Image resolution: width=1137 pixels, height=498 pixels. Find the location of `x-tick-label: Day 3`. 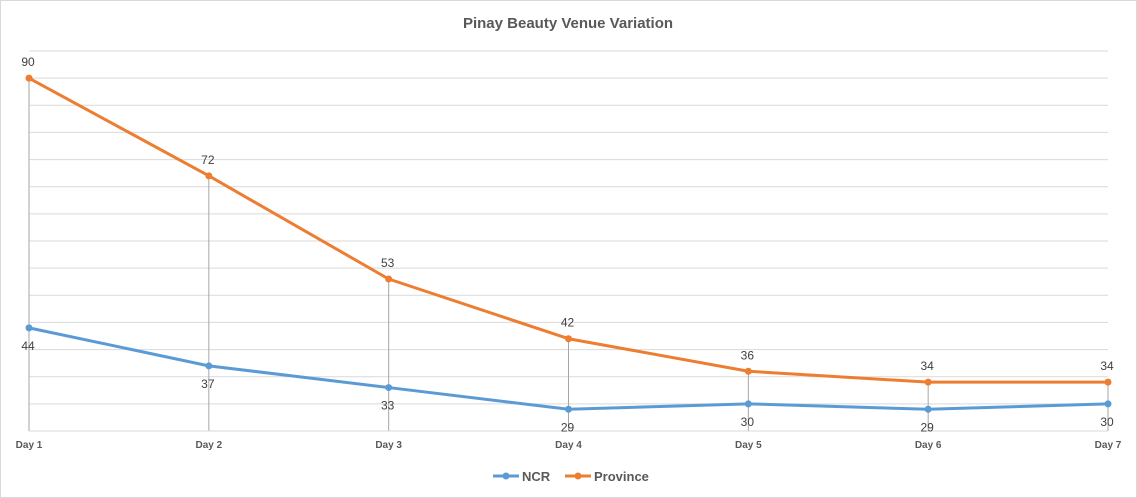

x-tick-label: Day 3 is located at coordinates (388, 445).